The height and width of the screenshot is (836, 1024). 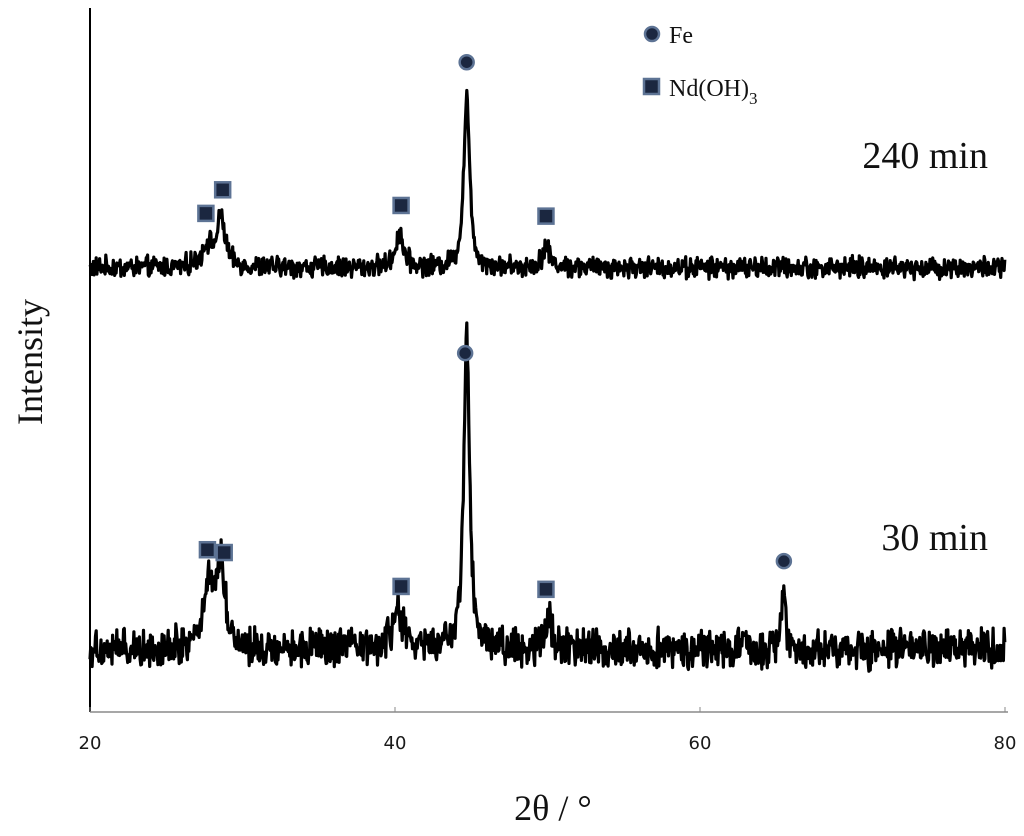 What do you see at coordinates (30, 362) in the screenshot?
I see `y-axis-title: Intensity` at bounding box center [30, 362].